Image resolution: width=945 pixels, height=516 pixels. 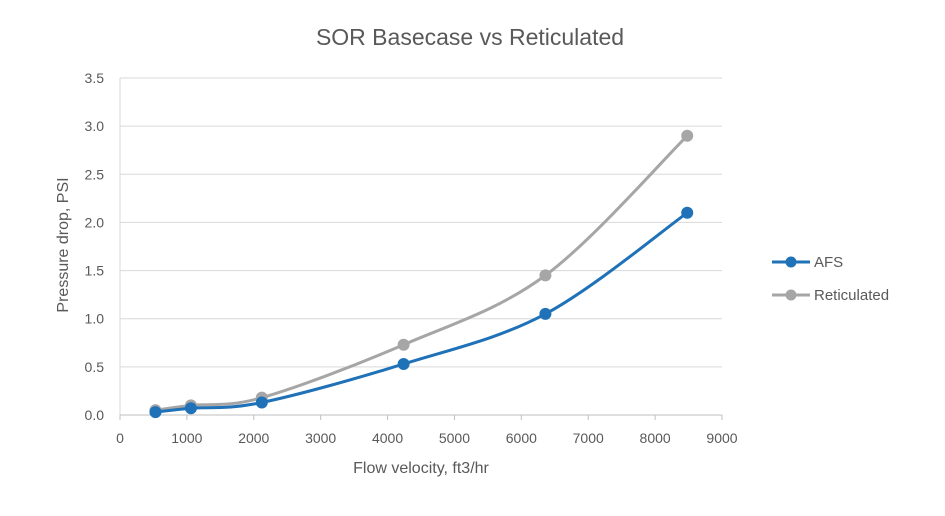 I want to click on y-tick-label: 2.0, so click(x=95, y=222).